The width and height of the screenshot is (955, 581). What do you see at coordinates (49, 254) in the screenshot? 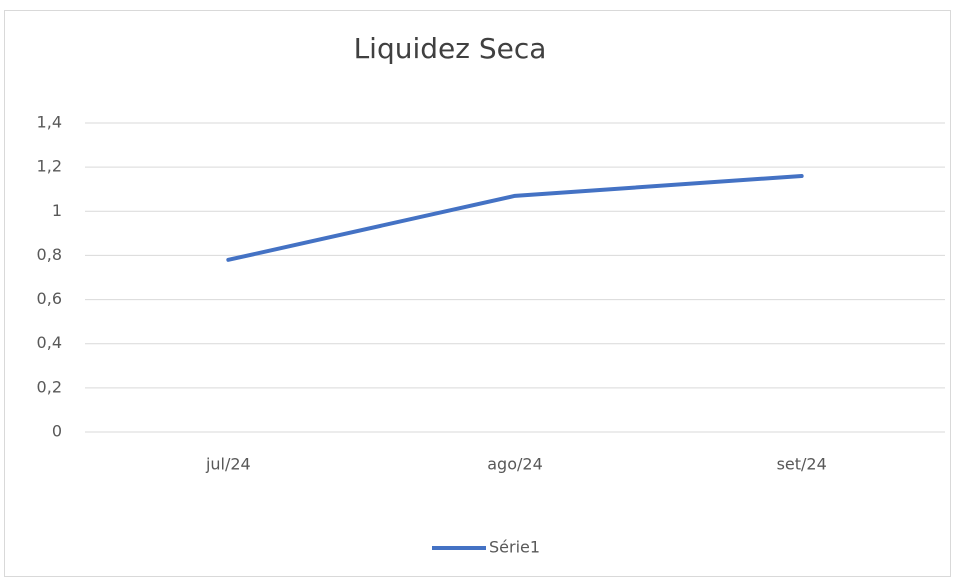
I see `y-tick-label: 0,8` at bounding box center [49, 254].